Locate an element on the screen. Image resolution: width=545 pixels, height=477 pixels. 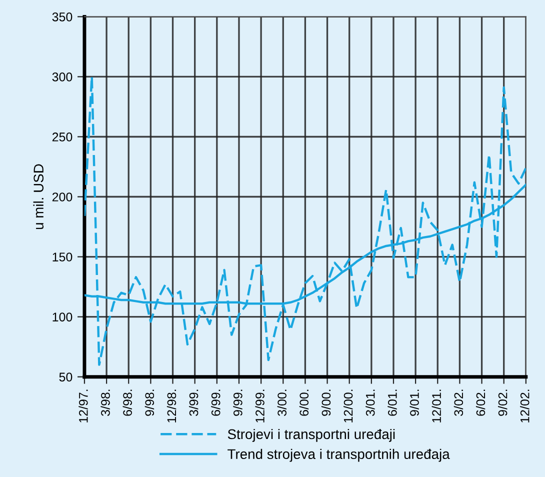
x-tick-label: 9/99. is located at coordinates (237, 403).